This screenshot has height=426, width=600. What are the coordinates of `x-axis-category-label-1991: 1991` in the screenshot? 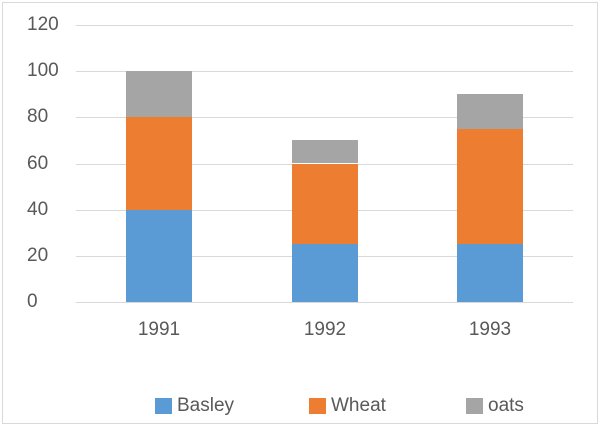 It's located at (159, 329).